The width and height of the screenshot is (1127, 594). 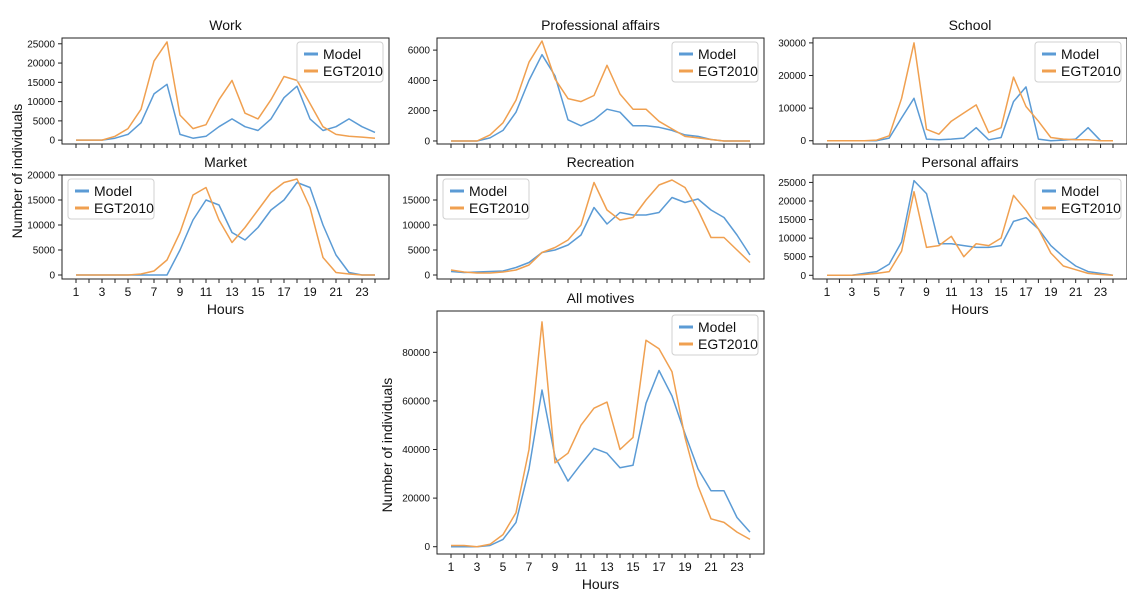 What do you see at coordinates (601, 298) in the screenshot?
I see `panel-title: All motives` at bounding box center [601, 298].